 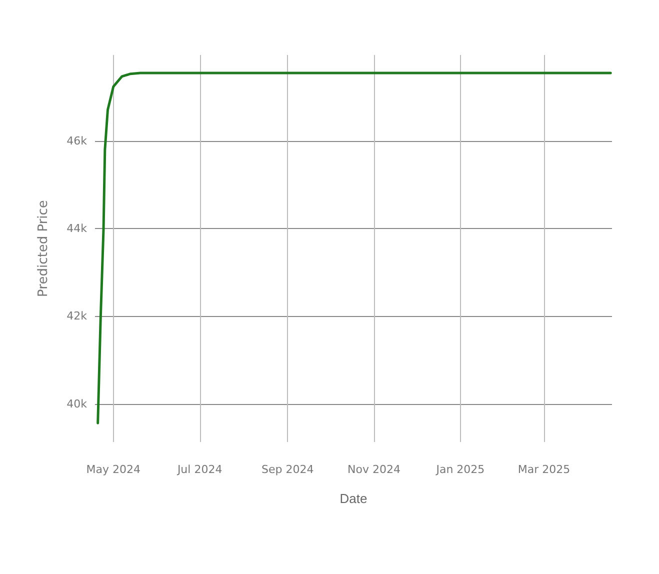 I want to click on y-tick-label: 42k, so click(x=77, y=316).